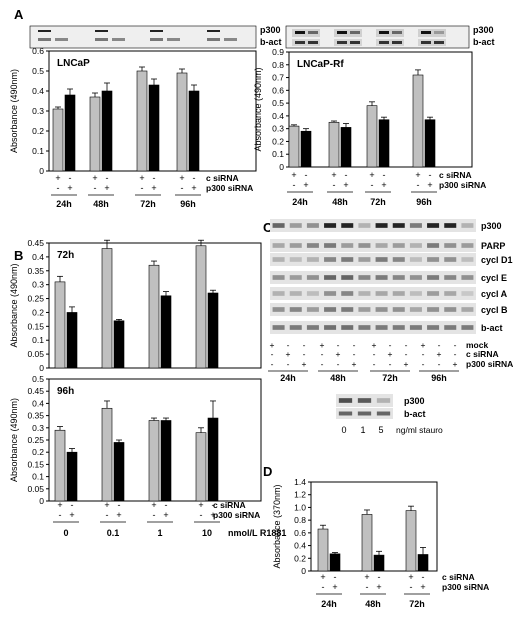 This screenshot has height=623, width=520. What do you see at coordinates (35, 271) in the screenshot?
I see `y-tick-label: 0.35` at bounding box center [35, 271].